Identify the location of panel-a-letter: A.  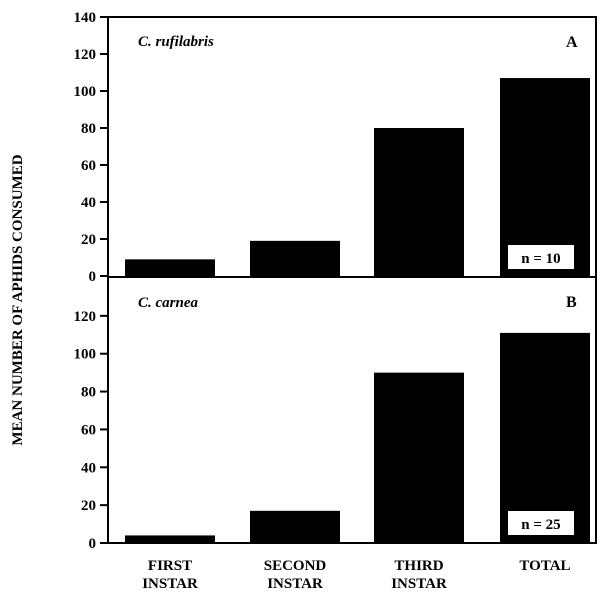
(572, 42).